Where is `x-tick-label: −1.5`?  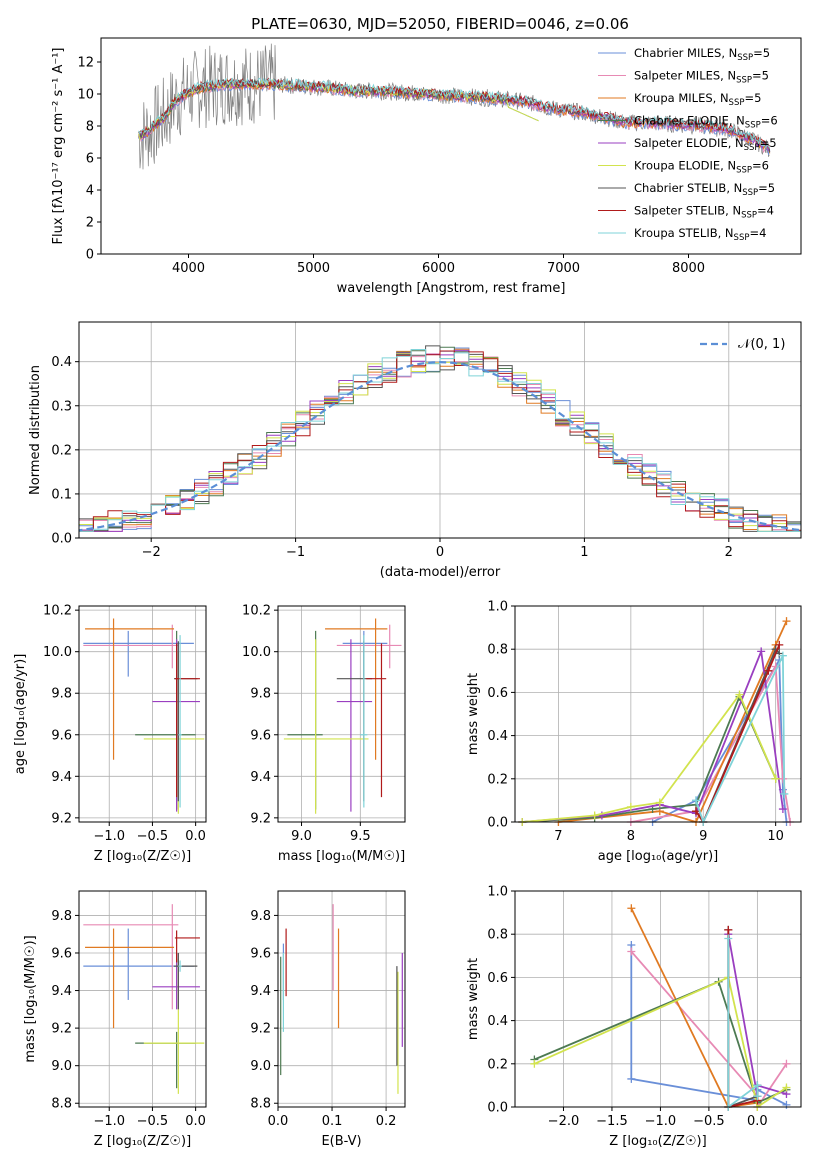 x-tick-label: −1.5 is located at coordinates (612, 1121).